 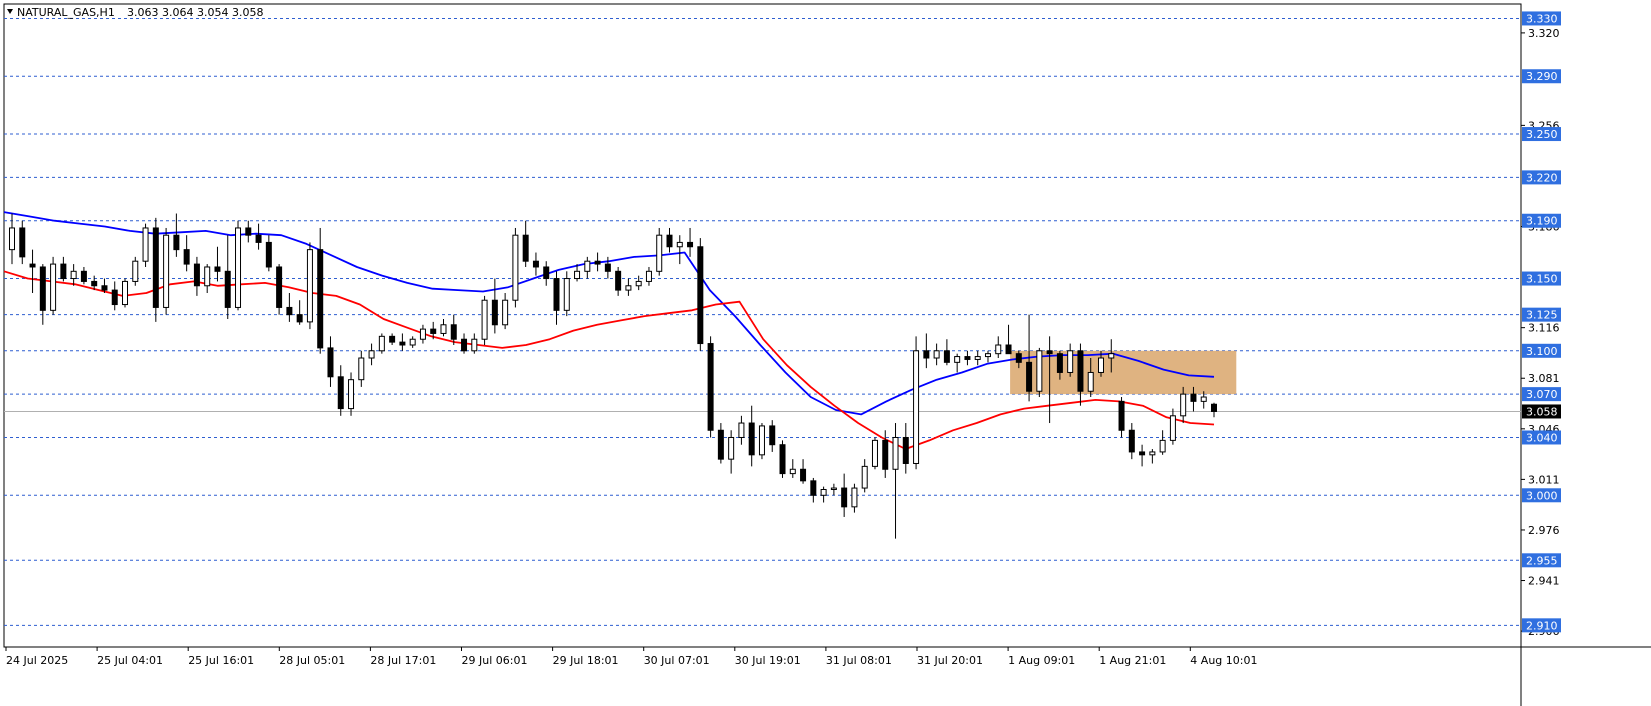 I want to click on level-tag-label: 3.190, so click(x=1542, y=221).